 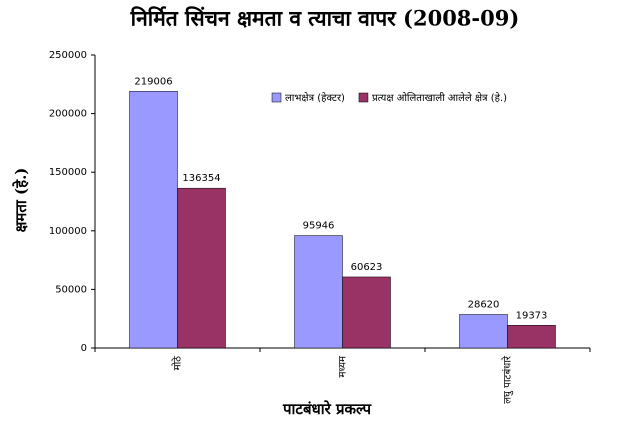 I want to click on legend-label: लाभक्षेत्र (हेक्टर), so click(x=315, y=98).